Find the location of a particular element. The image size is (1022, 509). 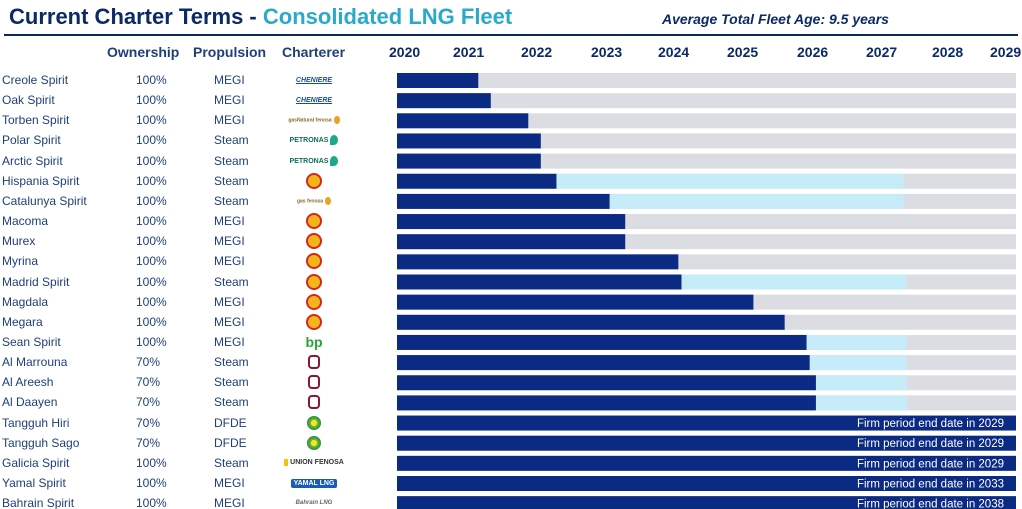

vessel-name: Magdala is located at coordinates (25, 301).